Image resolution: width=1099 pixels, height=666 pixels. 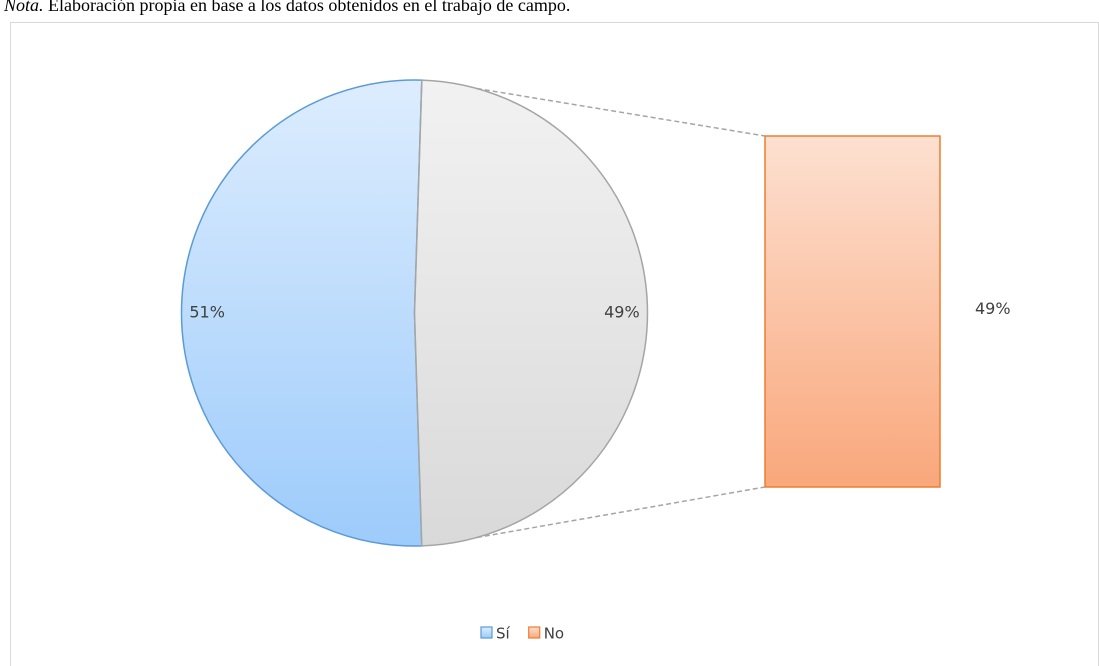 I want to click on note-label: Nota., so click(x=23, y=7).